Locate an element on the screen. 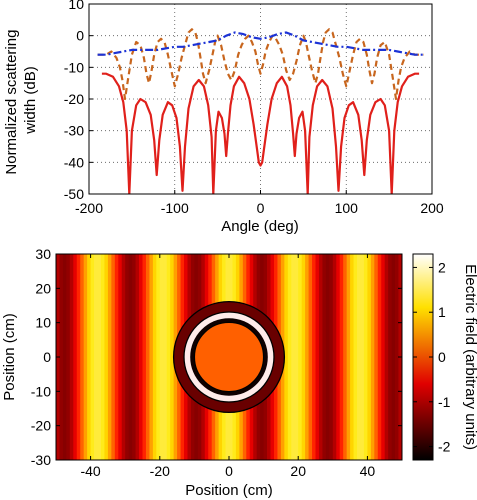 The width and height of the screenshot is (477, 500). top-y-ticks: 10 0 -10 -20 -30 -40 -50 is located at coordinates (78, 101).